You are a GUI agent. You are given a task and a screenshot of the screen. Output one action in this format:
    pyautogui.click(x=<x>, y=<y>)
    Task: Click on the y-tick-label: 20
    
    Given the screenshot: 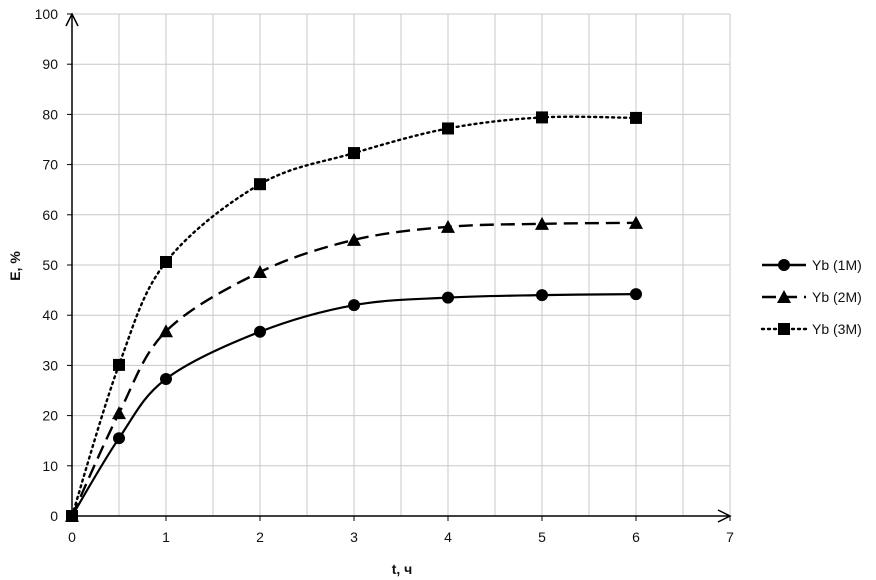 What is the action you would take?
    pyautogui.click(x=50, y=416)
    